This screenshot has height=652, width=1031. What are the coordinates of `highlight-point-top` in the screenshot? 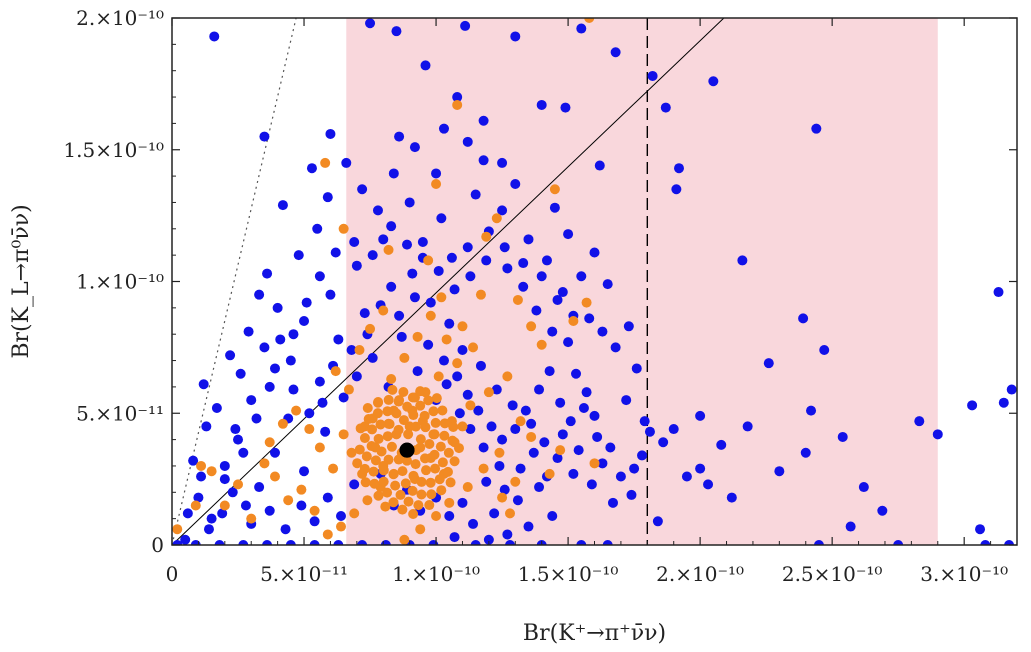 It's located at (407, 450).